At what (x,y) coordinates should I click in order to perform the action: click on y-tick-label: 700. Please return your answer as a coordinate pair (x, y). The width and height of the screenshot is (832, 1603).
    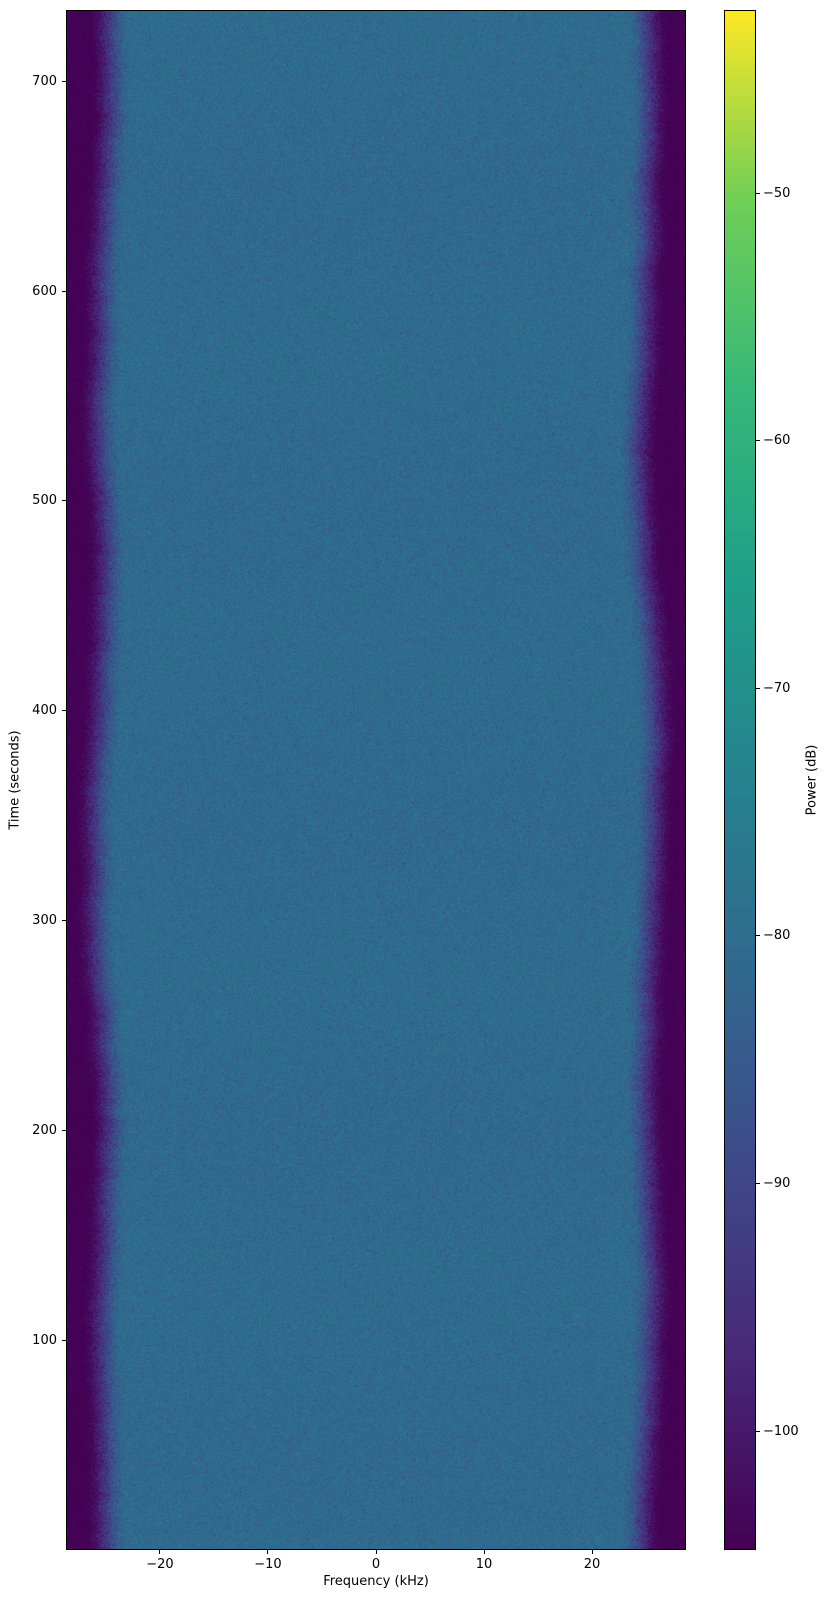
    Looking at the image, I should click on (44, 81).